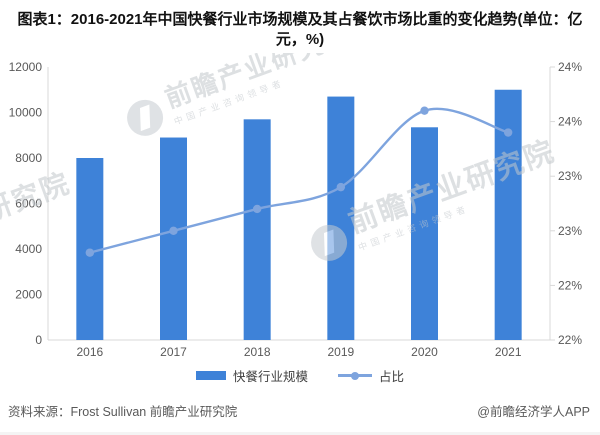 The image size is (600, 435). What do you see at coordinates (508, 214) in the screenshot?
I see `bar-2021` at bounding box center [508, 214].